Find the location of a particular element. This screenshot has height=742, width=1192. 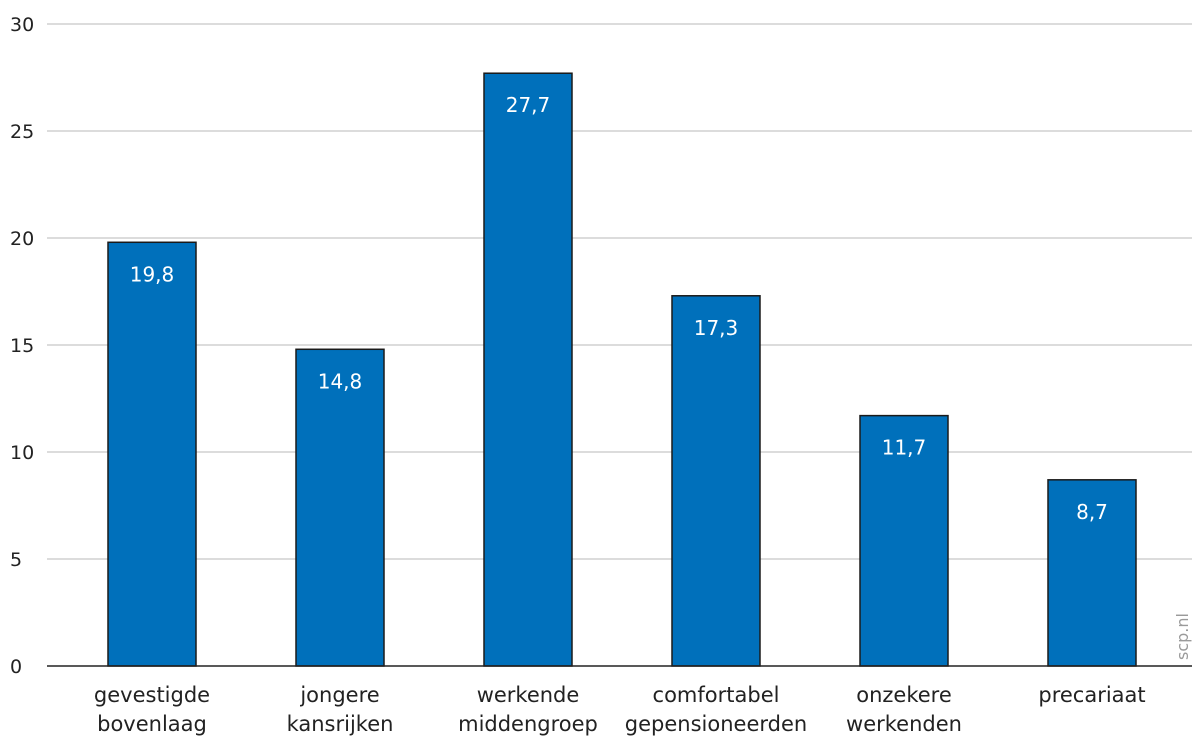

bar-value-label: 17,3 is located at coordinates (716, 328).